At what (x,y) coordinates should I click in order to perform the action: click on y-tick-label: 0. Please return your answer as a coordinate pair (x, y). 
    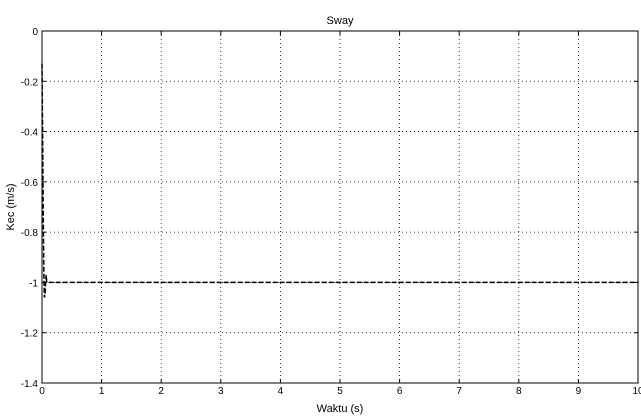
    Looking at the image, I should click on (35, 32).